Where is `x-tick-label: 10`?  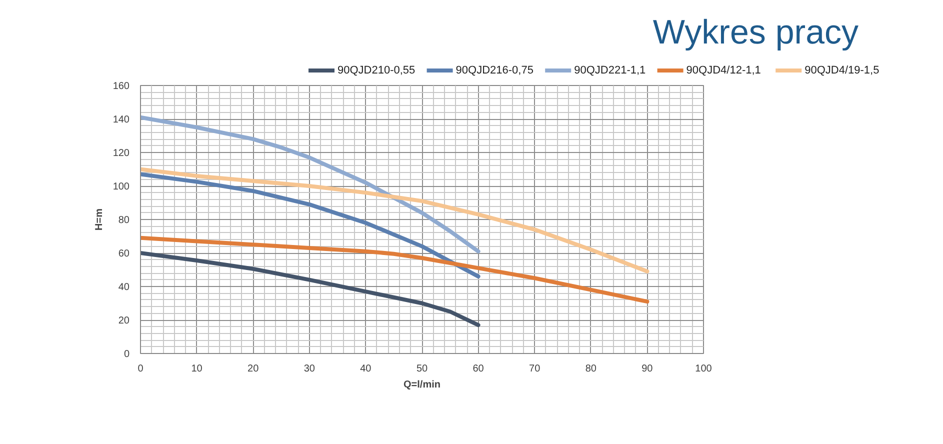 x-tick-label: 10 is located at coordinates (197, 369).